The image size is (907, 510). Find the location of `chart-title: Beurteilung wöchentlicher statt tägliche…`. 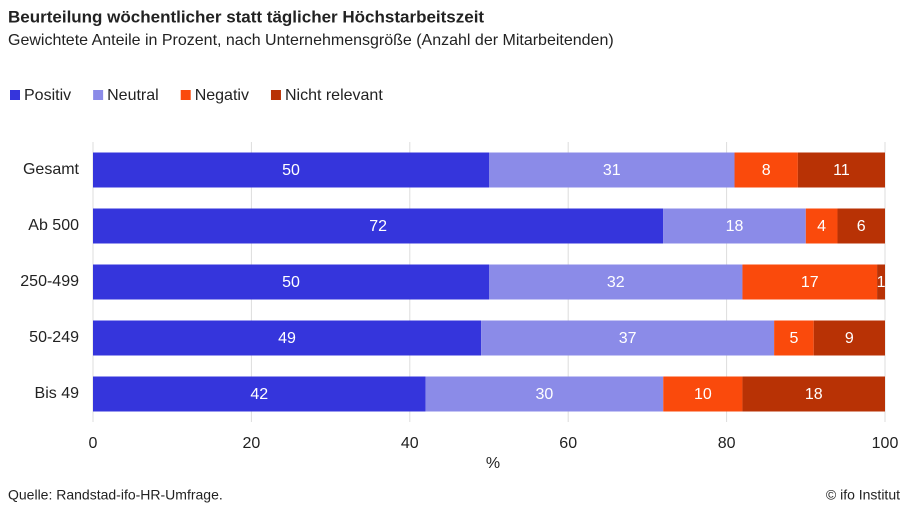

chart-title: Beurteilung wöchentlicher statt tägliche… is located at coordinates (246, 16).